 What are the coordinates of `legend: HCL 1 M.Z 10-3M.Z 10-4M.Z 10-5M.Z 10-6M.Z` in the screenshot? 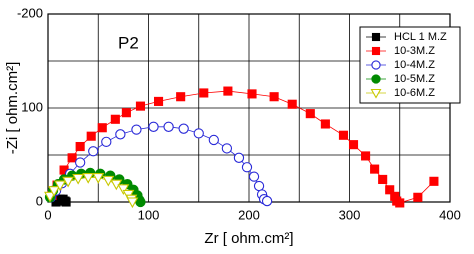 It's located at (410, 65).